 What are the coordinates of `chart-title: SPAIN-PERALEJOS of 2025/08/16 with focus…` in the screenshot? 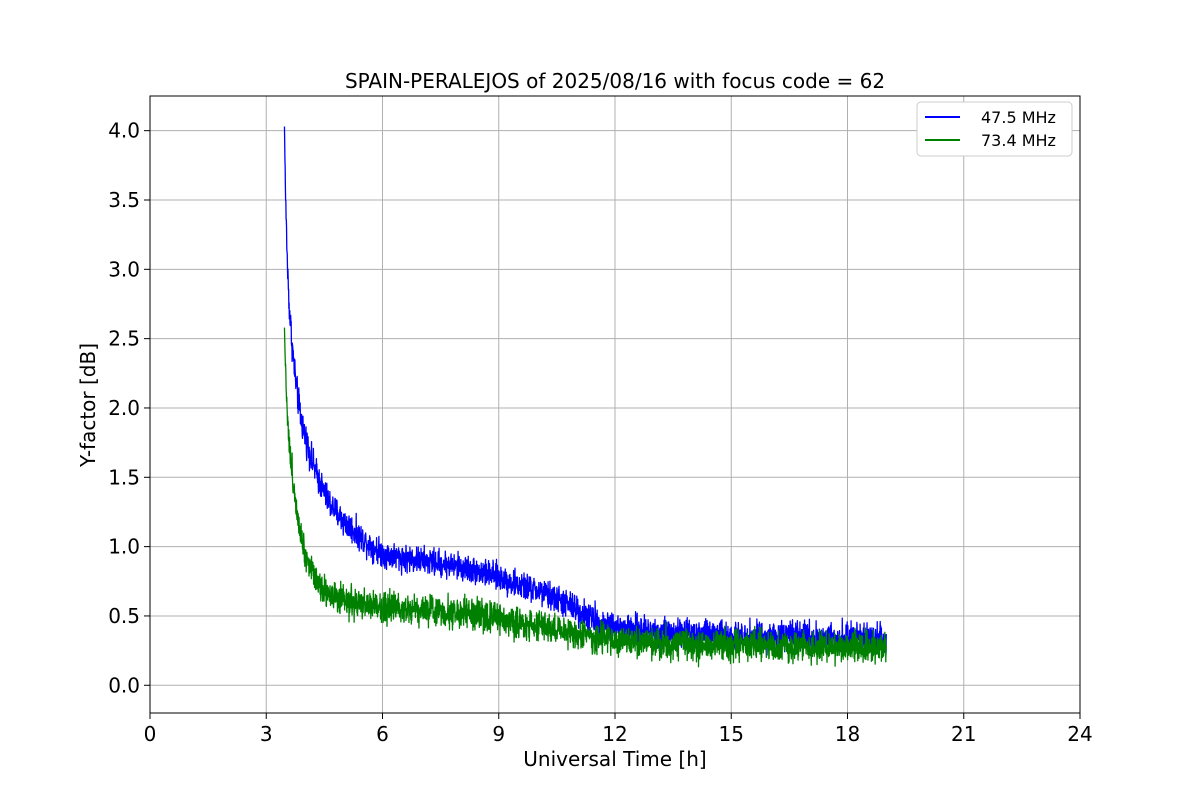 It's located at (615, 81).